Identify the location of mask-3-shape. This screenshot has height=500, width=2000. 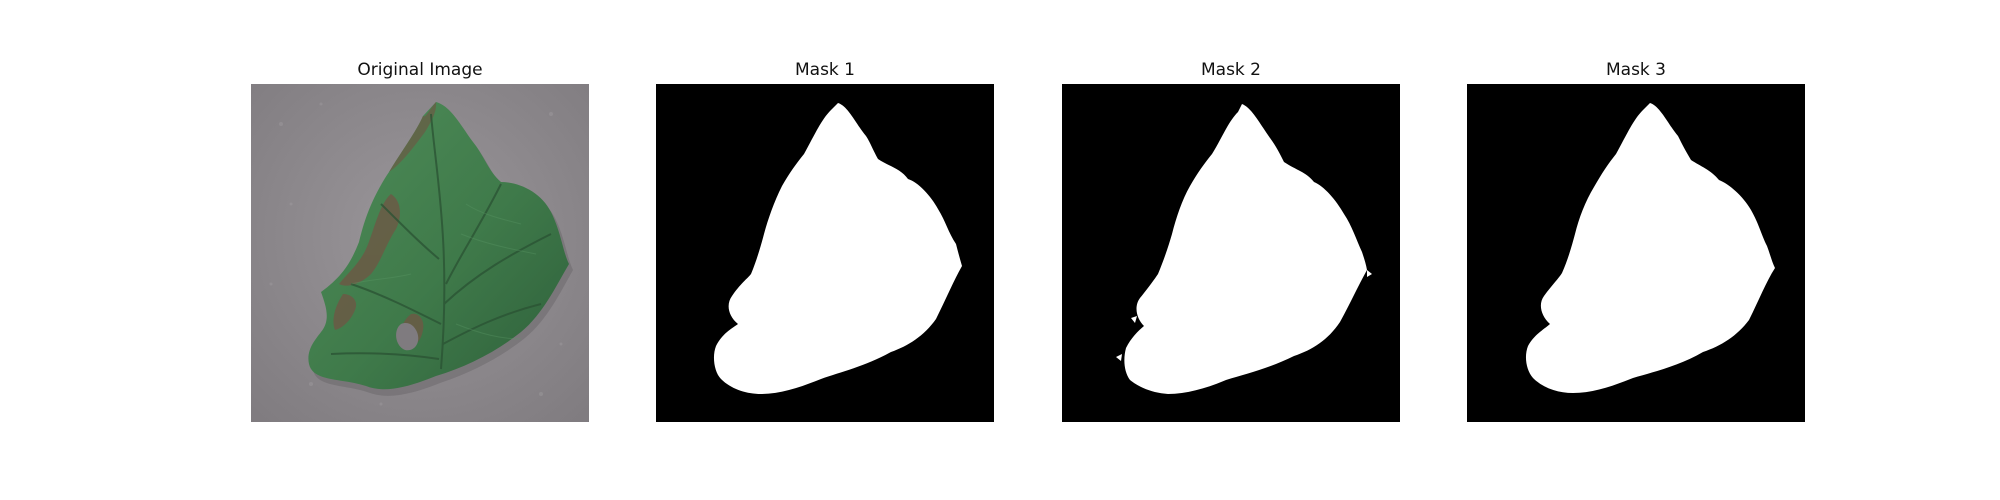
(1650, 248).